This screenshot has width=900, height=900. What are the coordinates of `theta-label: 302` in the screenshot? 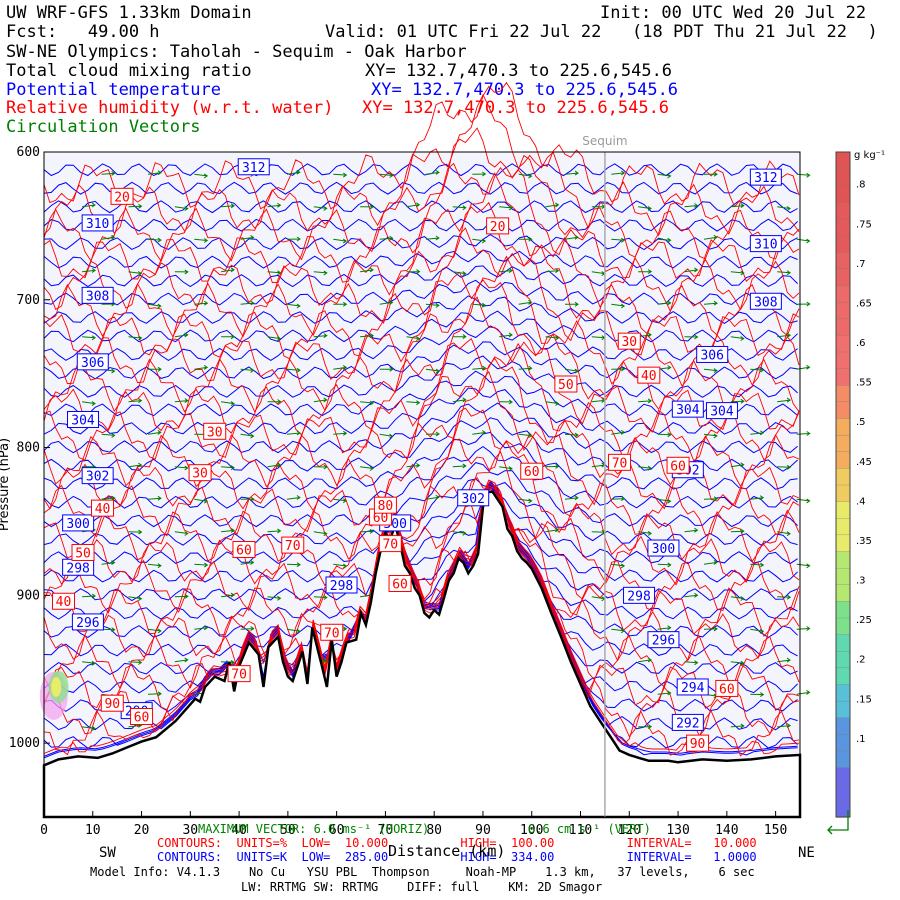 It's located at (97, 477).